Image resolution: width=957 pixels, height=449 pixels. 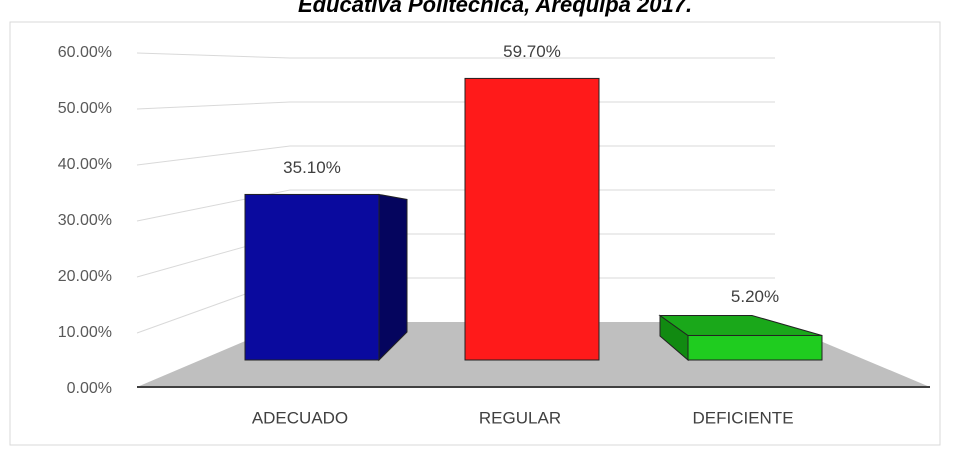 What do you see at coordinates (85, 164) in the screenshot?
I see `y-tick-label: 40.00%` at bounding box center [85, 164].